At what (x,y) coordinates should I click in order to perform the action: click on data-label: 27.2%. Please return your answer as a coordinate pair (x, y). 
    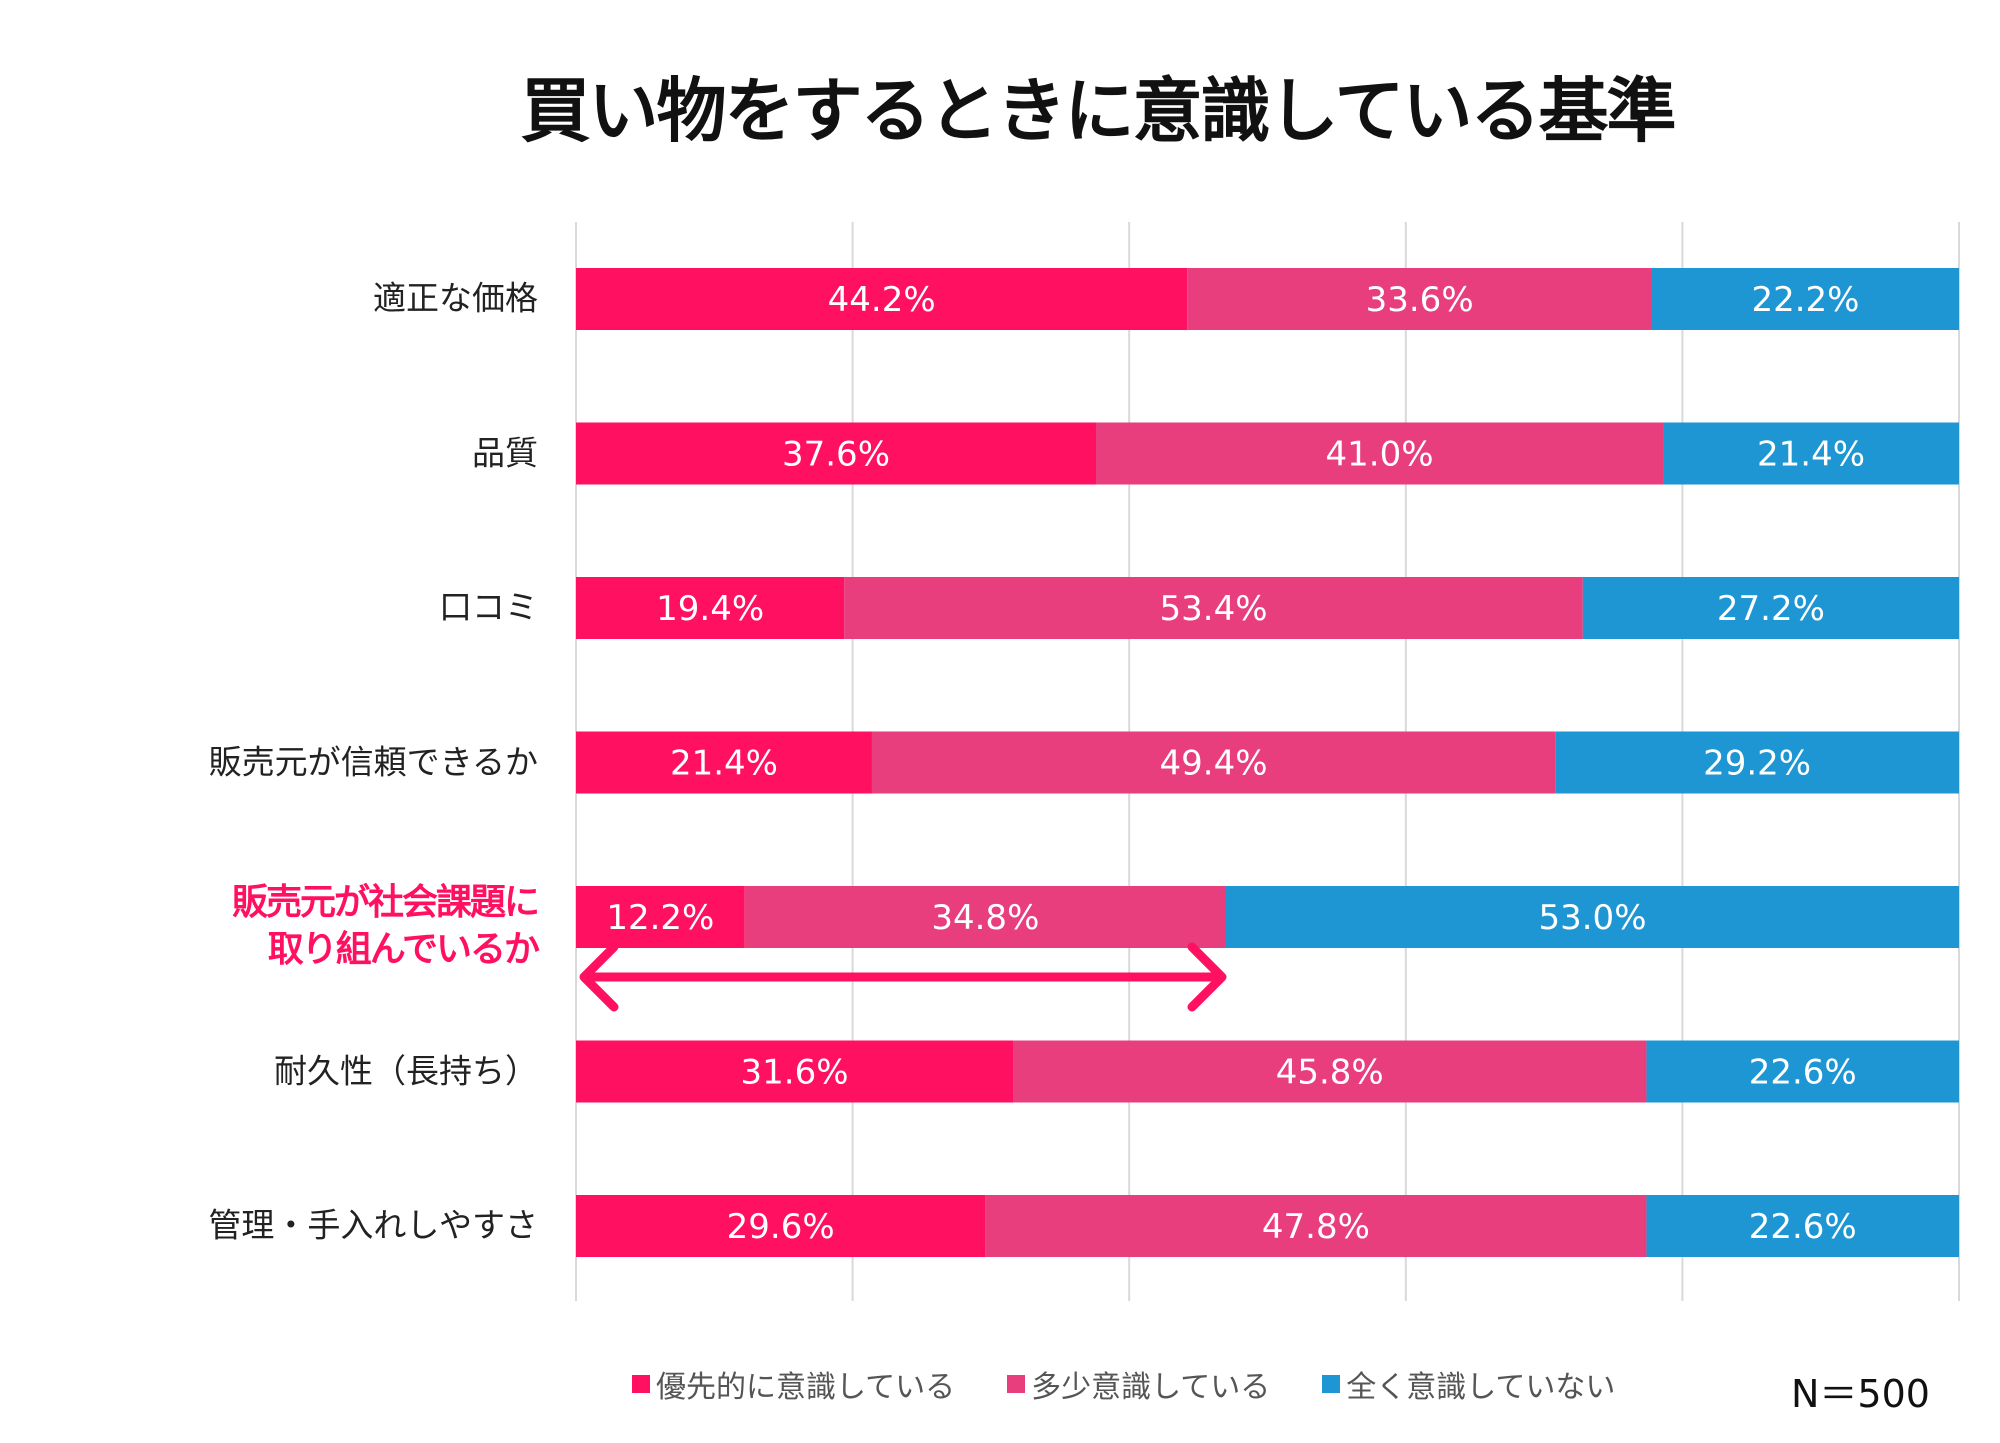
    Looking at the image, I should click on (1771, 609).